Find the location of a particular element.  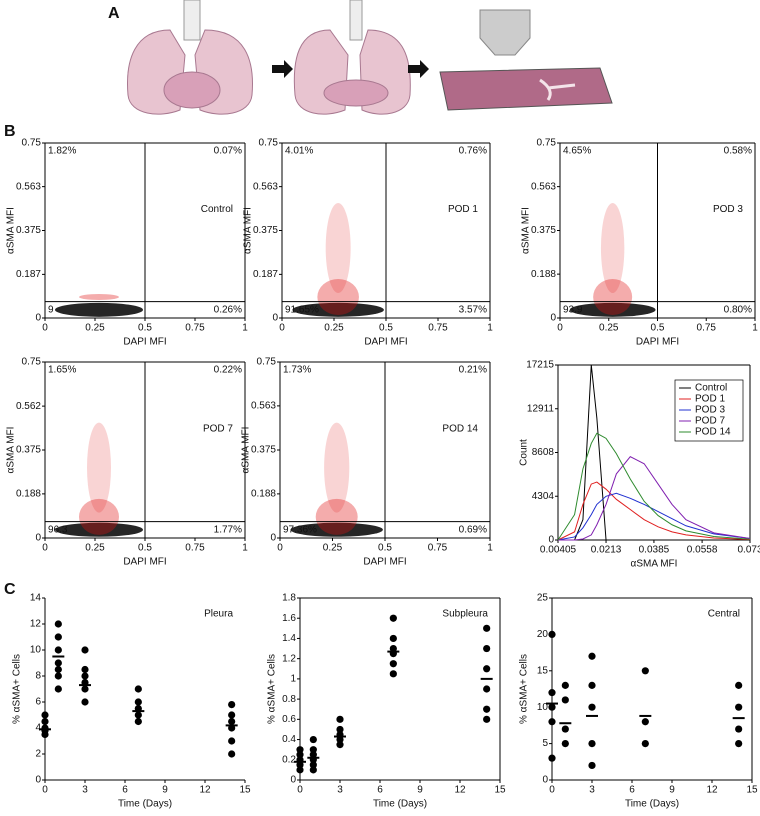

quadrant-label: 0.21% is located at coordinates (473, 370).